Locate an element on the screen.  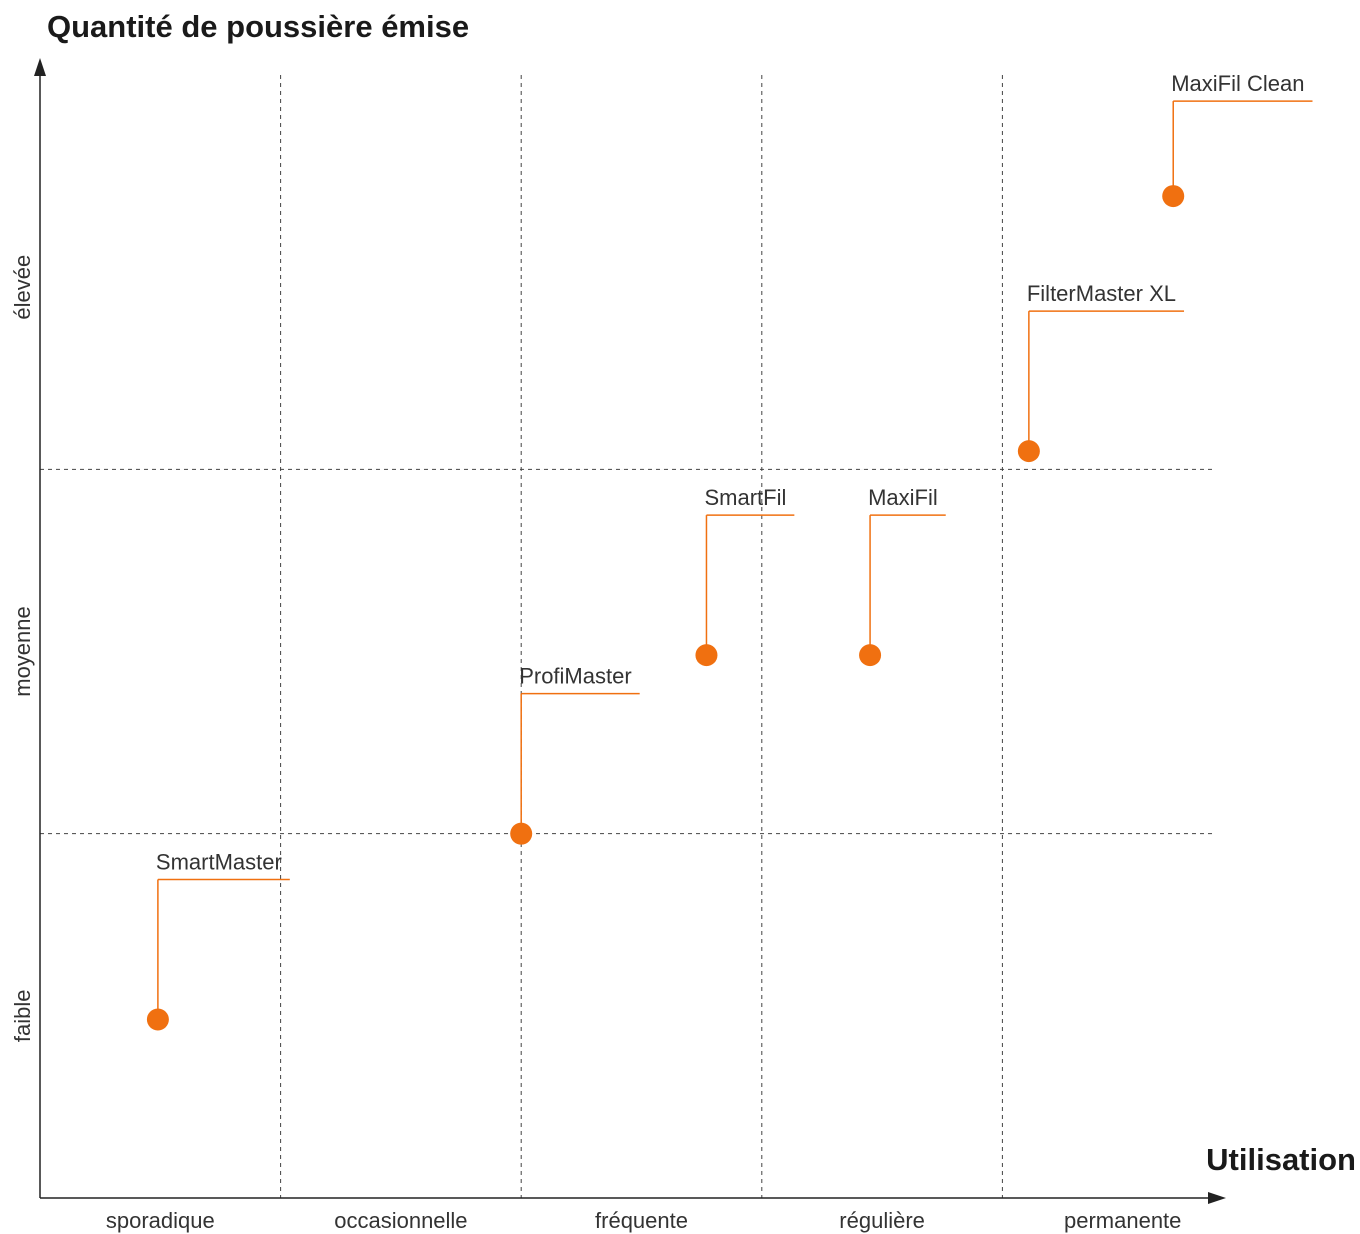
data-point-label: SmartMaster is located at coordinates (219, 861).